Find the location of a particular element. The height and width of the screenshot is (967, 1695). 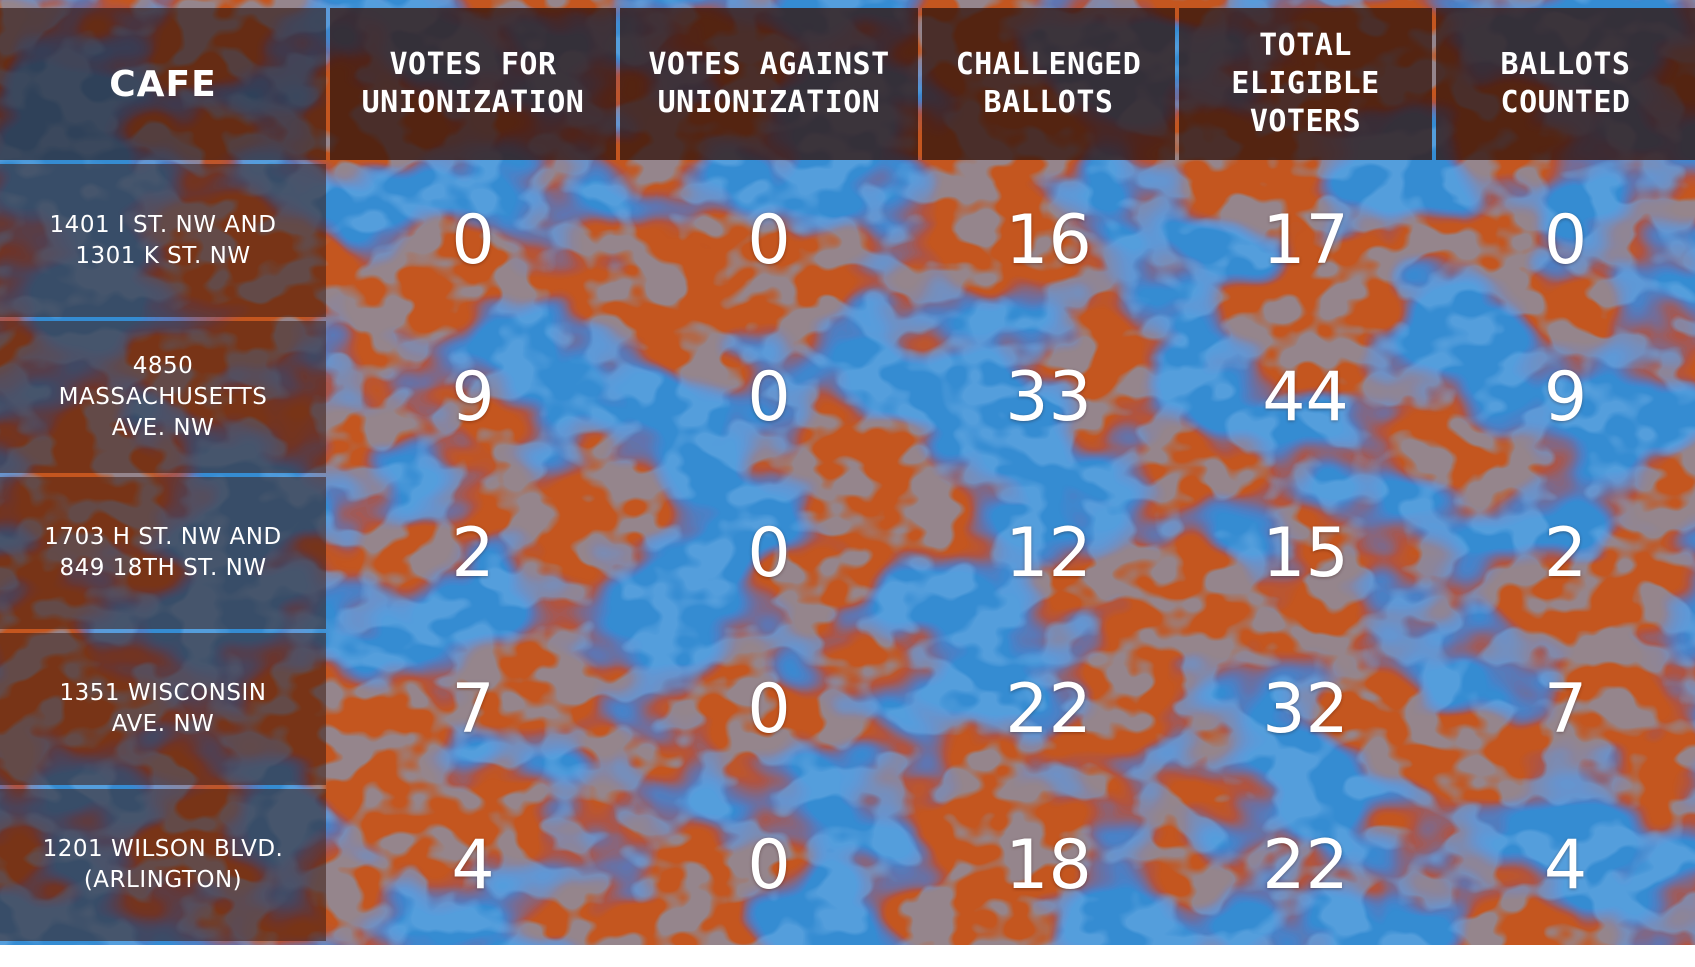

row-label-cafe: 1401 I ST. NW AND 1301 K ST. NW is located at coordinates (163, 240).